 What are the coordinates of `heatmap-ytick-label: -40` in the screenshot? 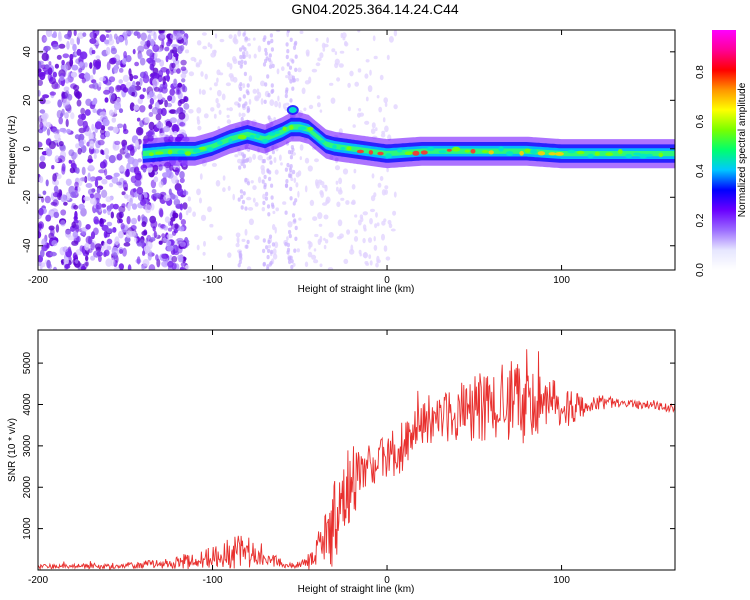 It's located at (27, 245).